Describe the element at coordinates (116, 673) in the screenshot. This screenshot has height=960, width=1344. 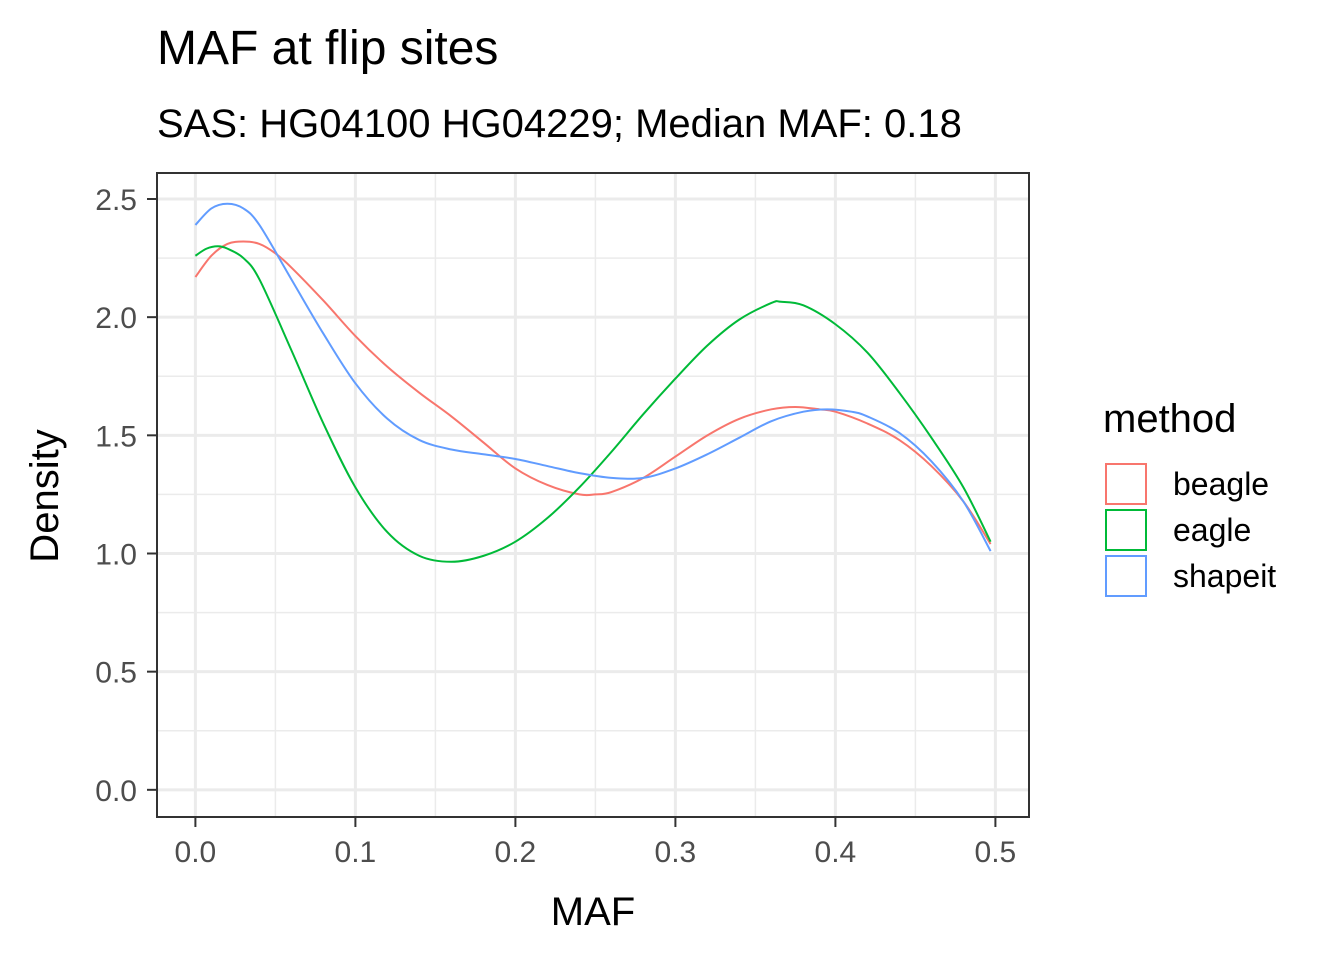
I see `y-tick-label: 0.5` at that location.